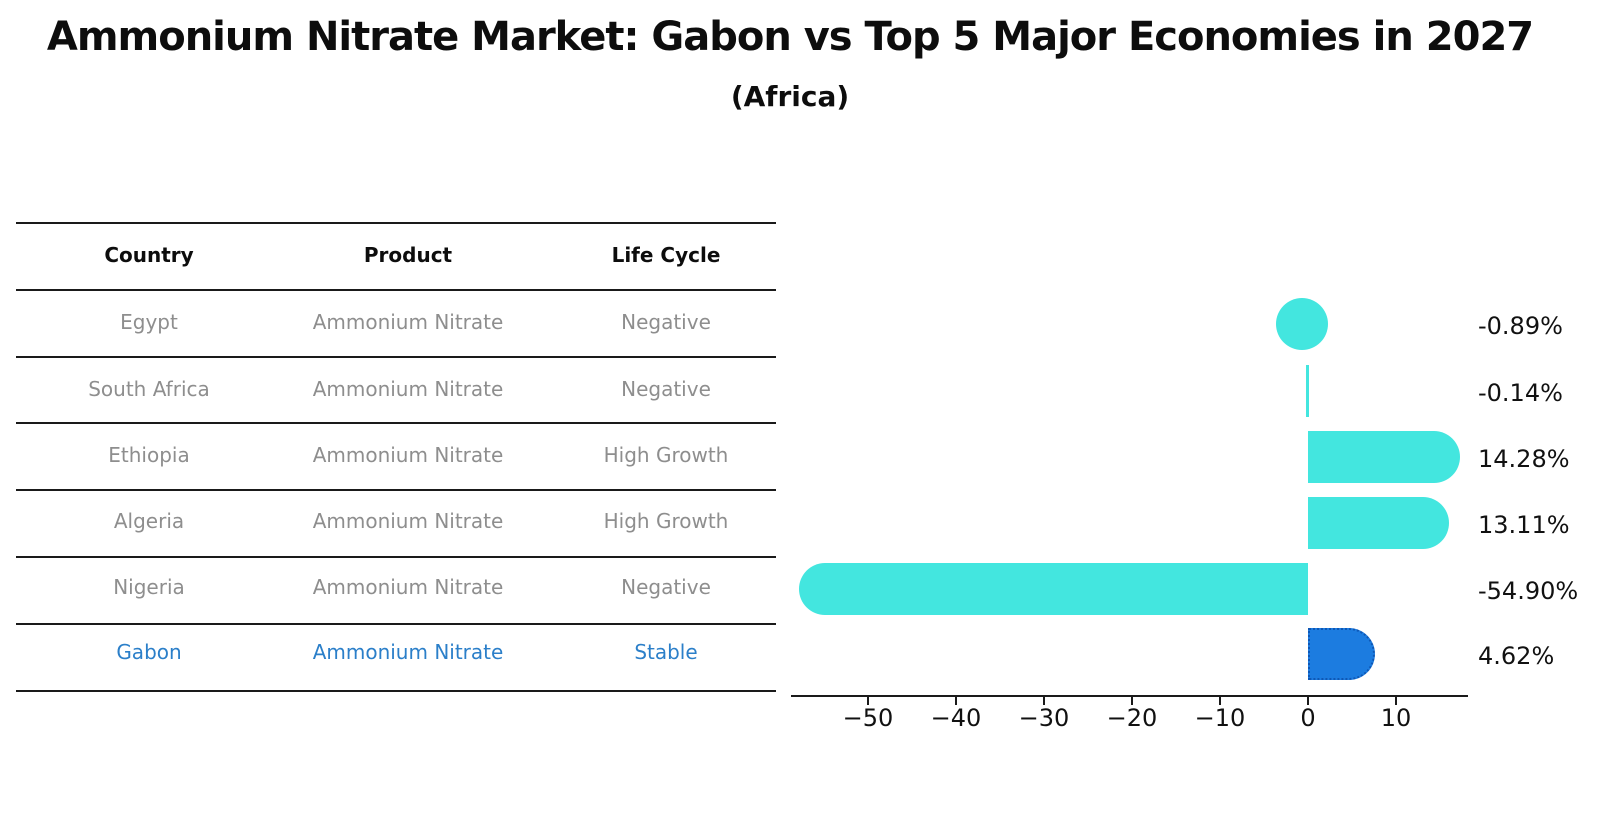  What do you see at coordinates (1524, 525) in the screenshot?
I see `bar-value-label: 13.11%` at bounding box center [1524, 525].